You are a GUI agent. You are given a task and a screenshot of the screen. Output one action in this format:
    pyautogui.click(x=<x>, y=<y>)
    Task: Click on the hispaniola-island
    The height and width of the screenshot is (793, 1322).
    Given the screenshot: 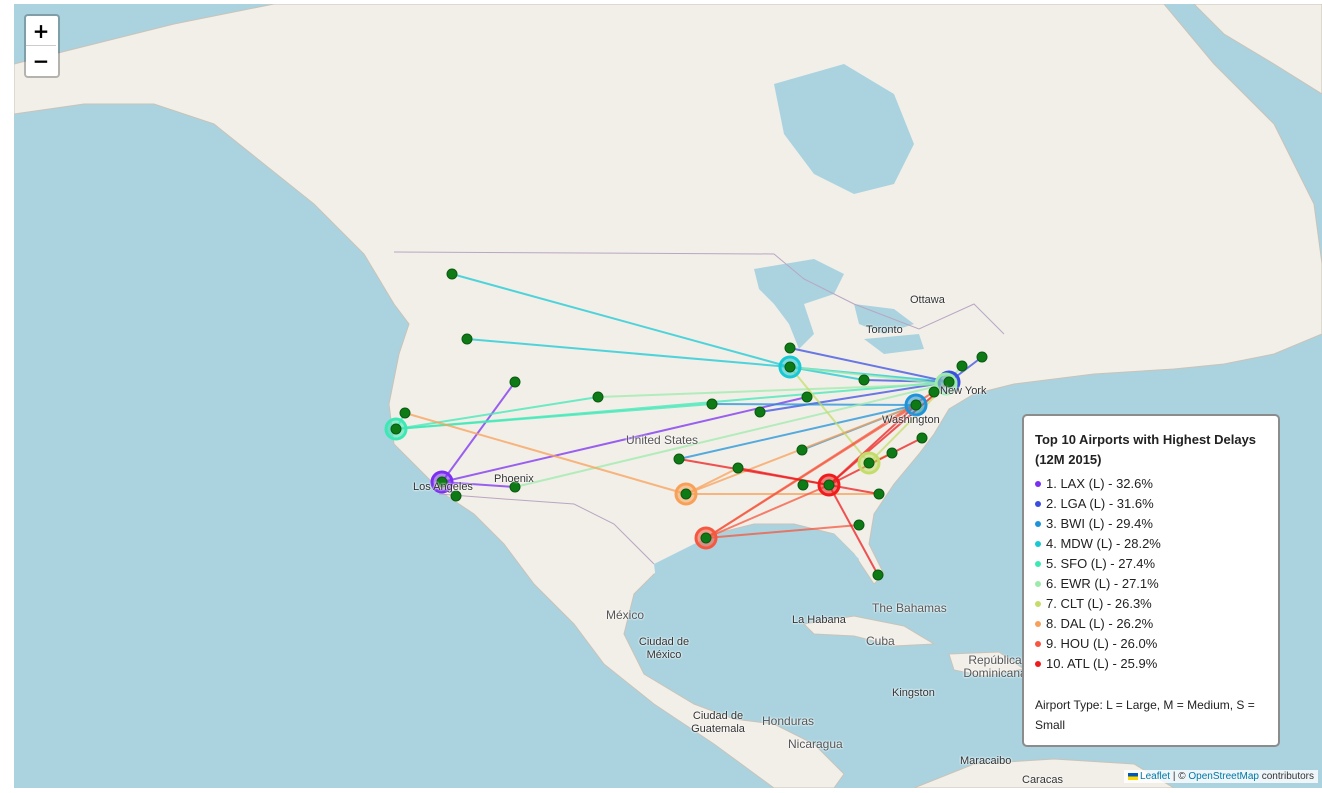 What is the action you would take?
    pyautogui.click(x=987, y=664)
    